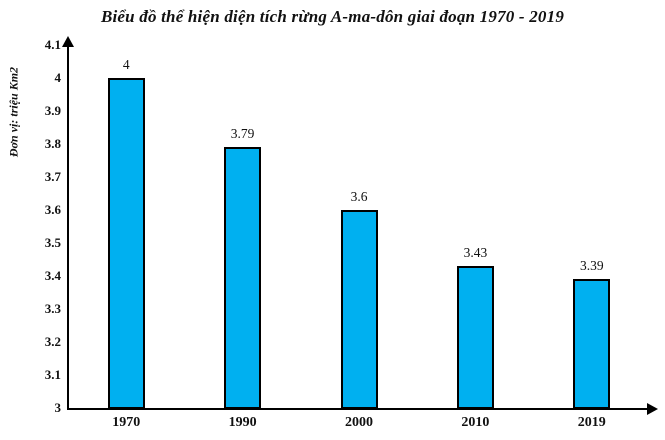 Image resolution: width=665 pixels, height=440 pixels. Describe the element at coordinates (359, 196) in the screenshot. I see `bar-value-label: 3.6` at that location.